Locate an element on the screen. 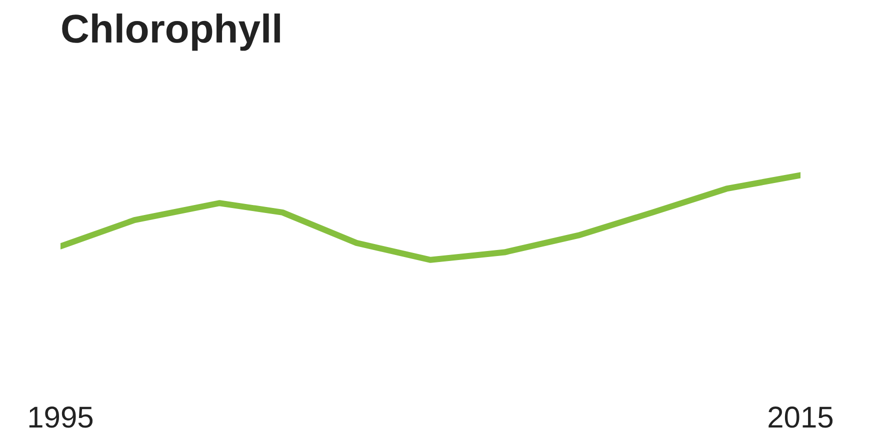 This screenshot has width=880, height=442. chart-title: Chlorophyll is located at coordinates (171, 30).